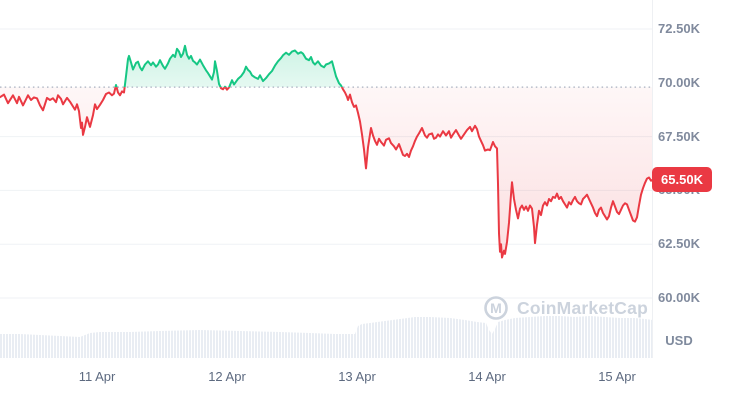  Describe the element at coordinates (679, 340) in the screenshot. I see `currency-label: USD` at that location.